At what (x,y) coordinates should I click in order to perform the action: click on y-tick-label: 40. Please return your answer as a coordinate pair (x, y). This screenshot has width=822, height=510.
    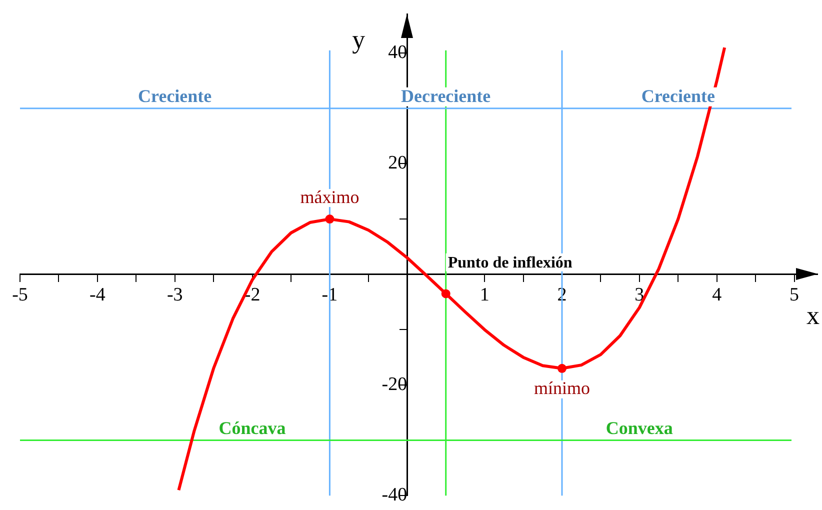
    Looking at the image, I should click on (398, 53).